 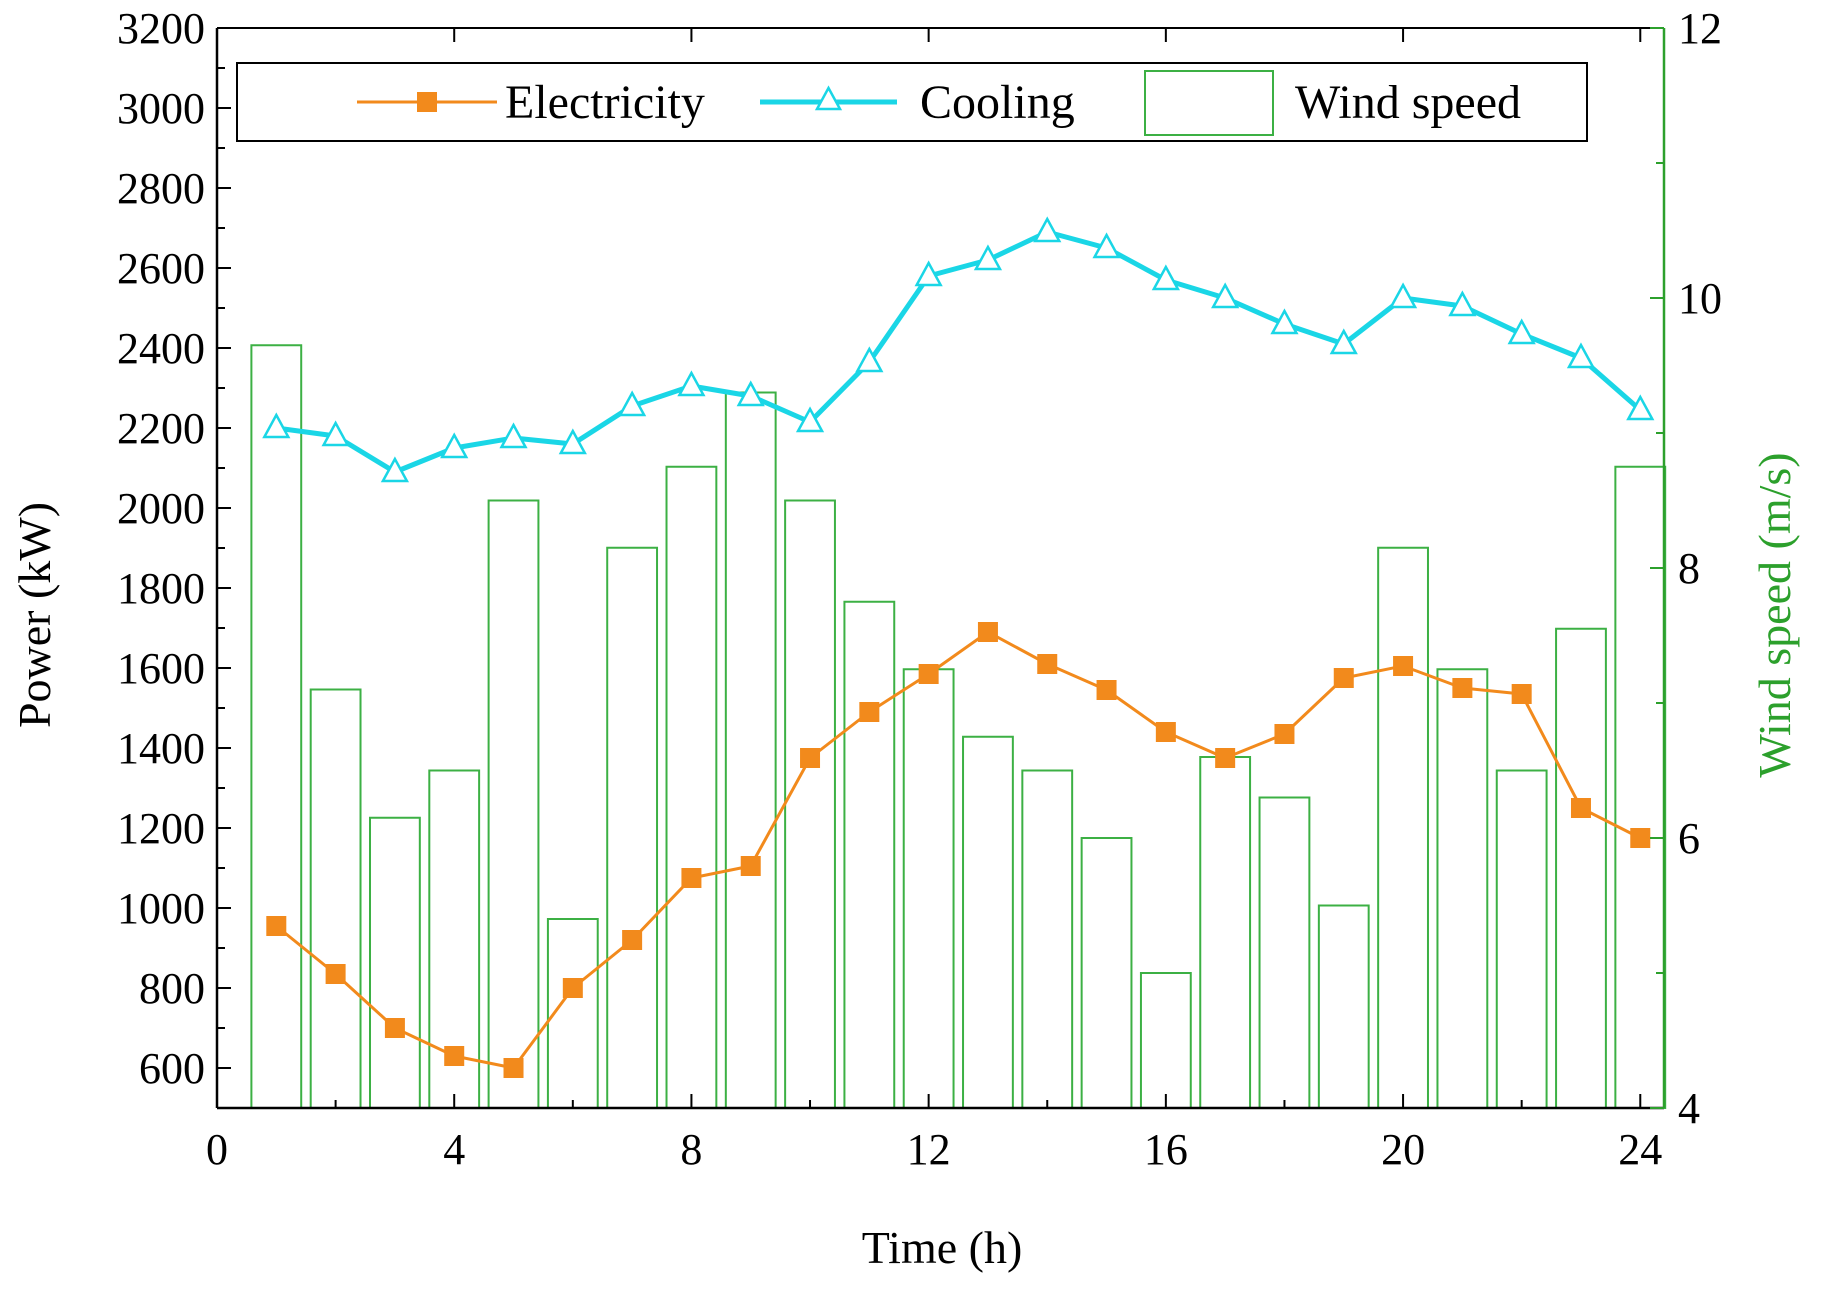 I want to click on y2-tick-label: 8, so click(x=1689, y=568).